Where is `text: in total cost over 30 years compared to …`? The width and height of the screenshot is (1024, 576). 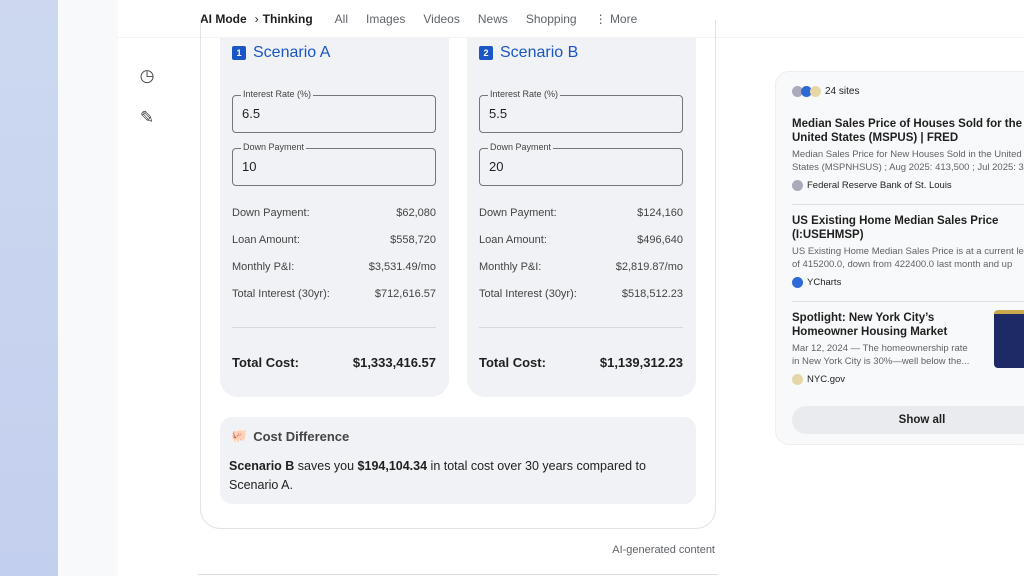 text: in total cost over 30 years compared to … is located at coordinates (437, 475).